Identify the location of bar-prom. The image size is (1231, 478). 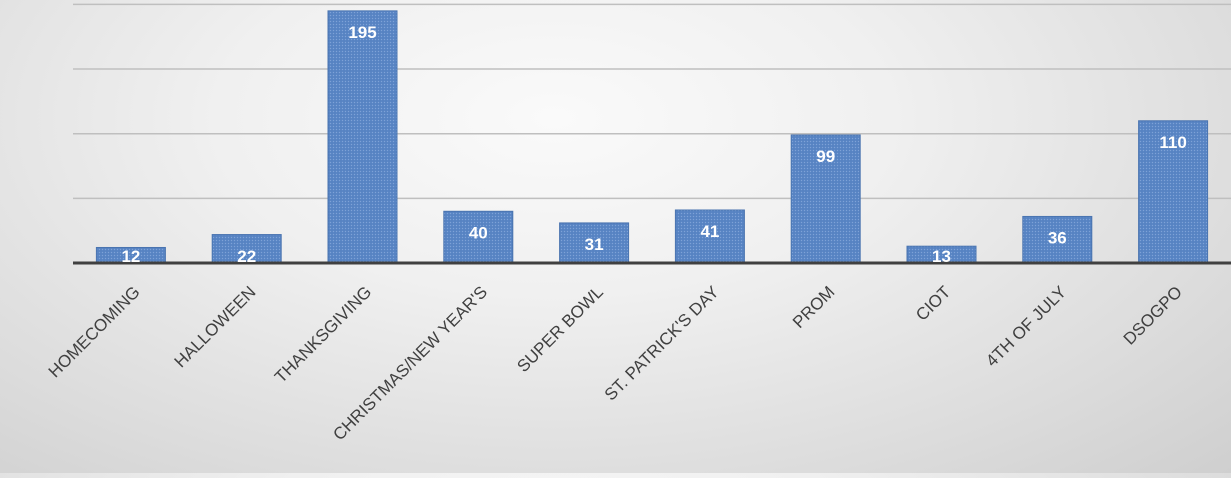
(825, 199).